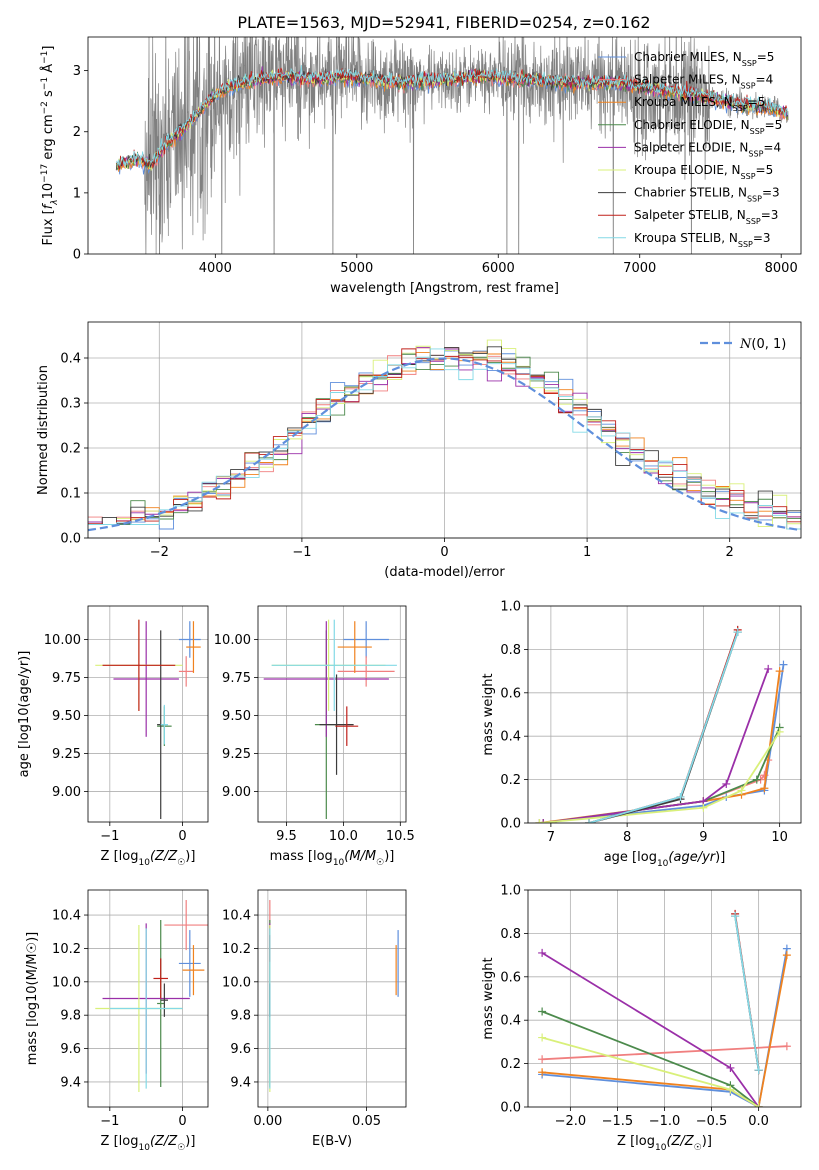 The width and height of the screenshot is (819, 1170). I want to click on y-tick-label: 1, so click(77, 193).